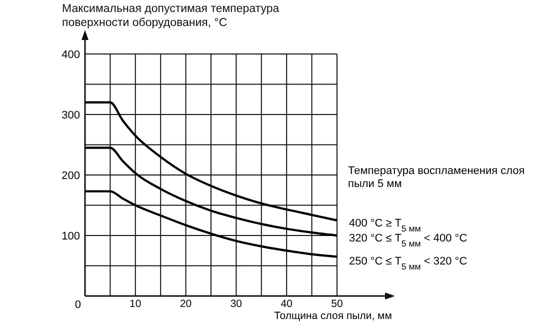 The height and width of the screenshot is (322, 538). Describe the element at coordinates (136, 304) in the screenshot. I see `x-tick-label: 10` at that location.